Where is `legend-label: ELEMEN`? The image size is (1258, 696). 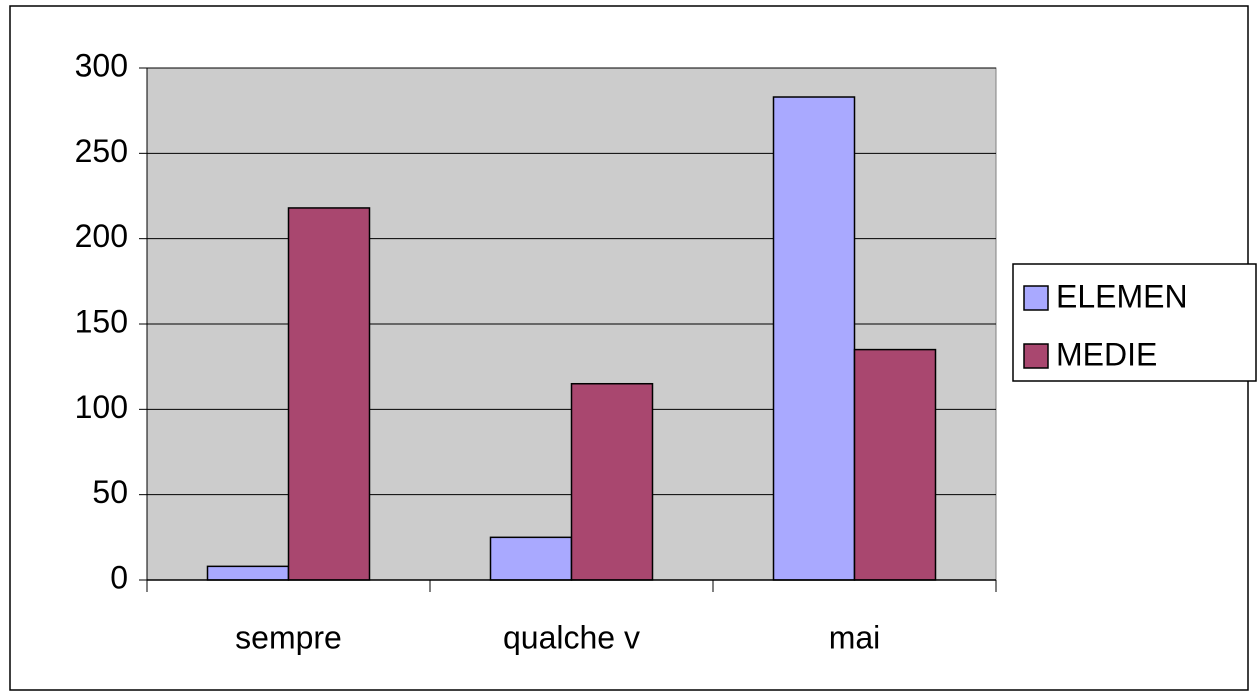 legend-label: ELEMEN is located at coordinates (1122, 296).